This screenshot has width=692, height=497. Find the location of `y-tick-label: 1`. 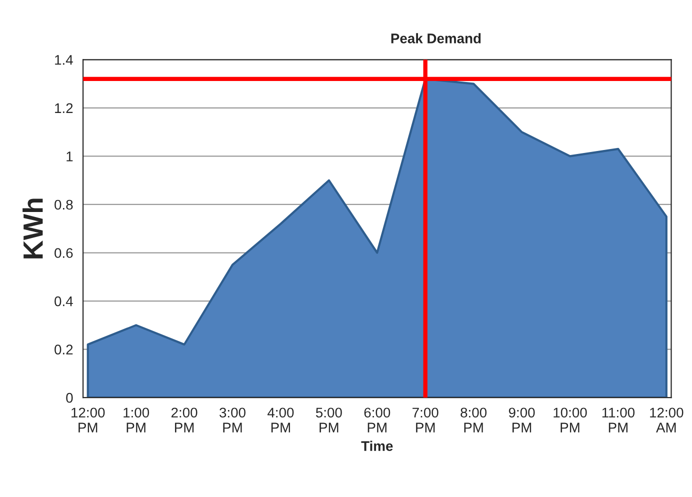

y-tick-label: 1 is located at coordinates (69, 157).